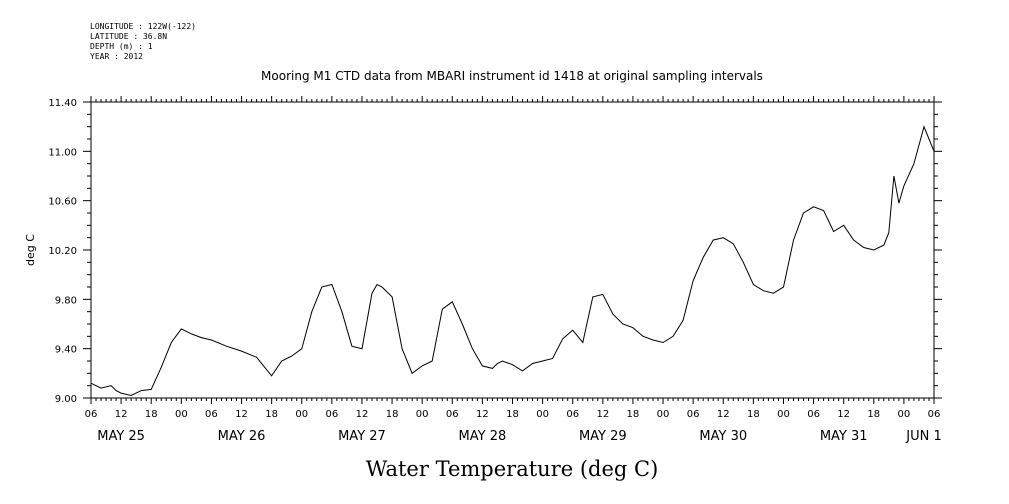  Describe the element at coordinates (66, 300) in the screenshot. I see `y-tick-label: 9.80` at that location.